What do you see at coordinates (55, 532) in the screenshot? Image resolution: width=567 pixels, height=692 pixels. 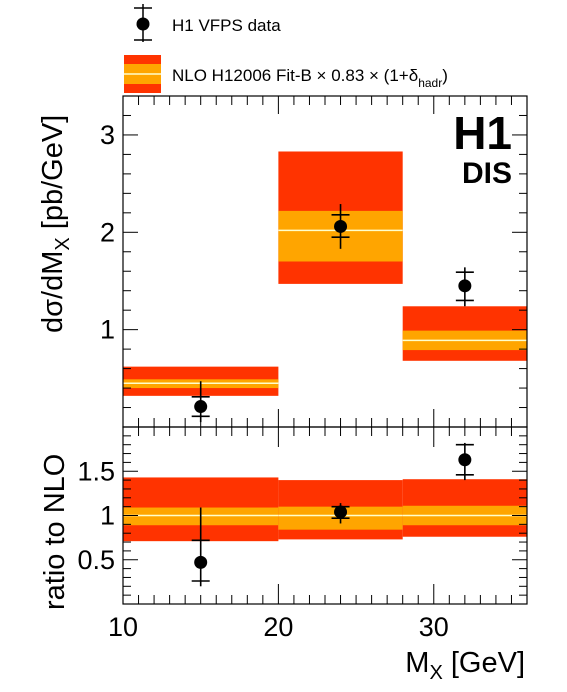 I see `bottom-y-axis-title: ratio to NLO` at bounding box center [55, 532].